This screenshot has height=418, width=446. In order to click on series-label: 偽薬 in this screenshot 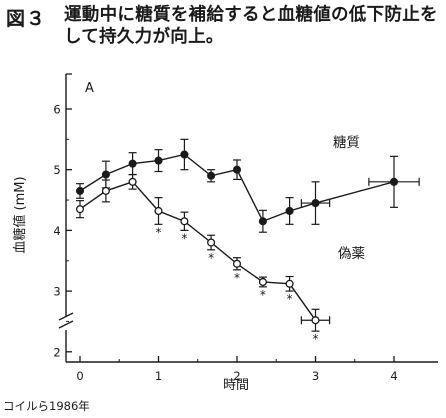, I will do `click(351, 254)`.